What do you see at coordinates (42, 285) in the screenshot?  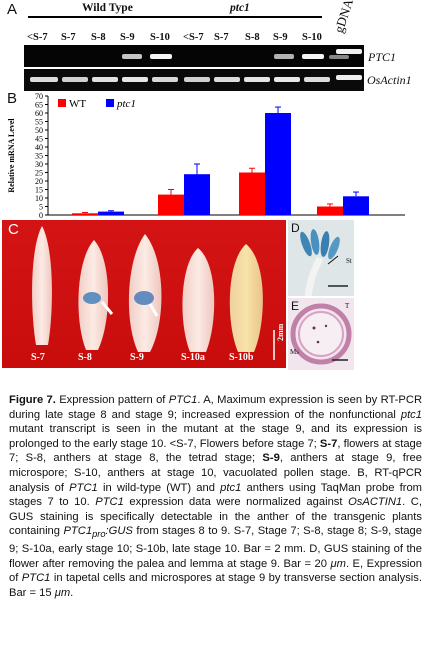 I see `flower-s7` at bounding box center [42, 285].